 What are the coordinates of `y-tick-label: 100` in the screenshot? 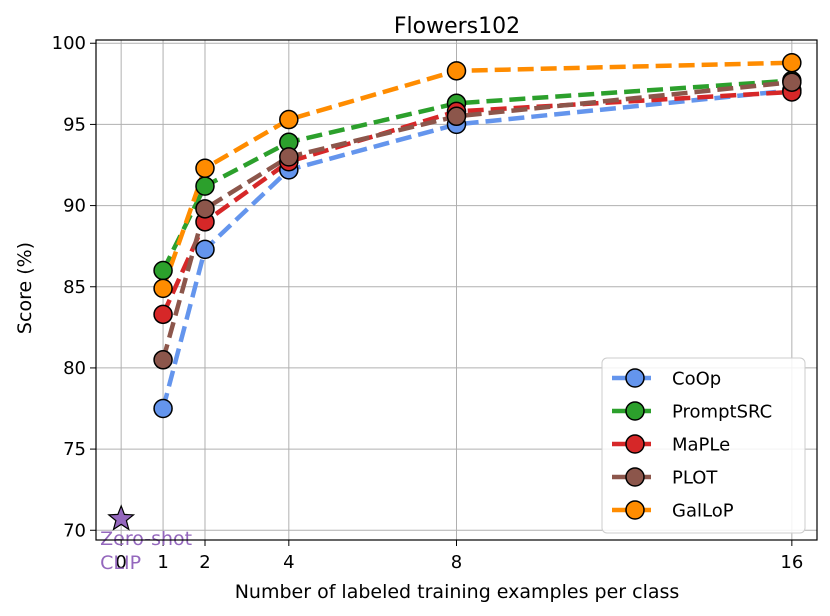 It's located at (69, 43).